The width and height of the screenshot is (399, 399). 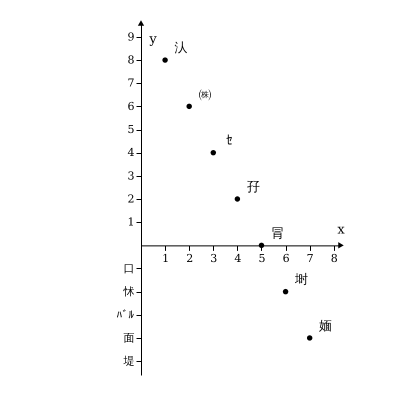 I want to click on y-tick-label: 2, so click(x=131, y=199).